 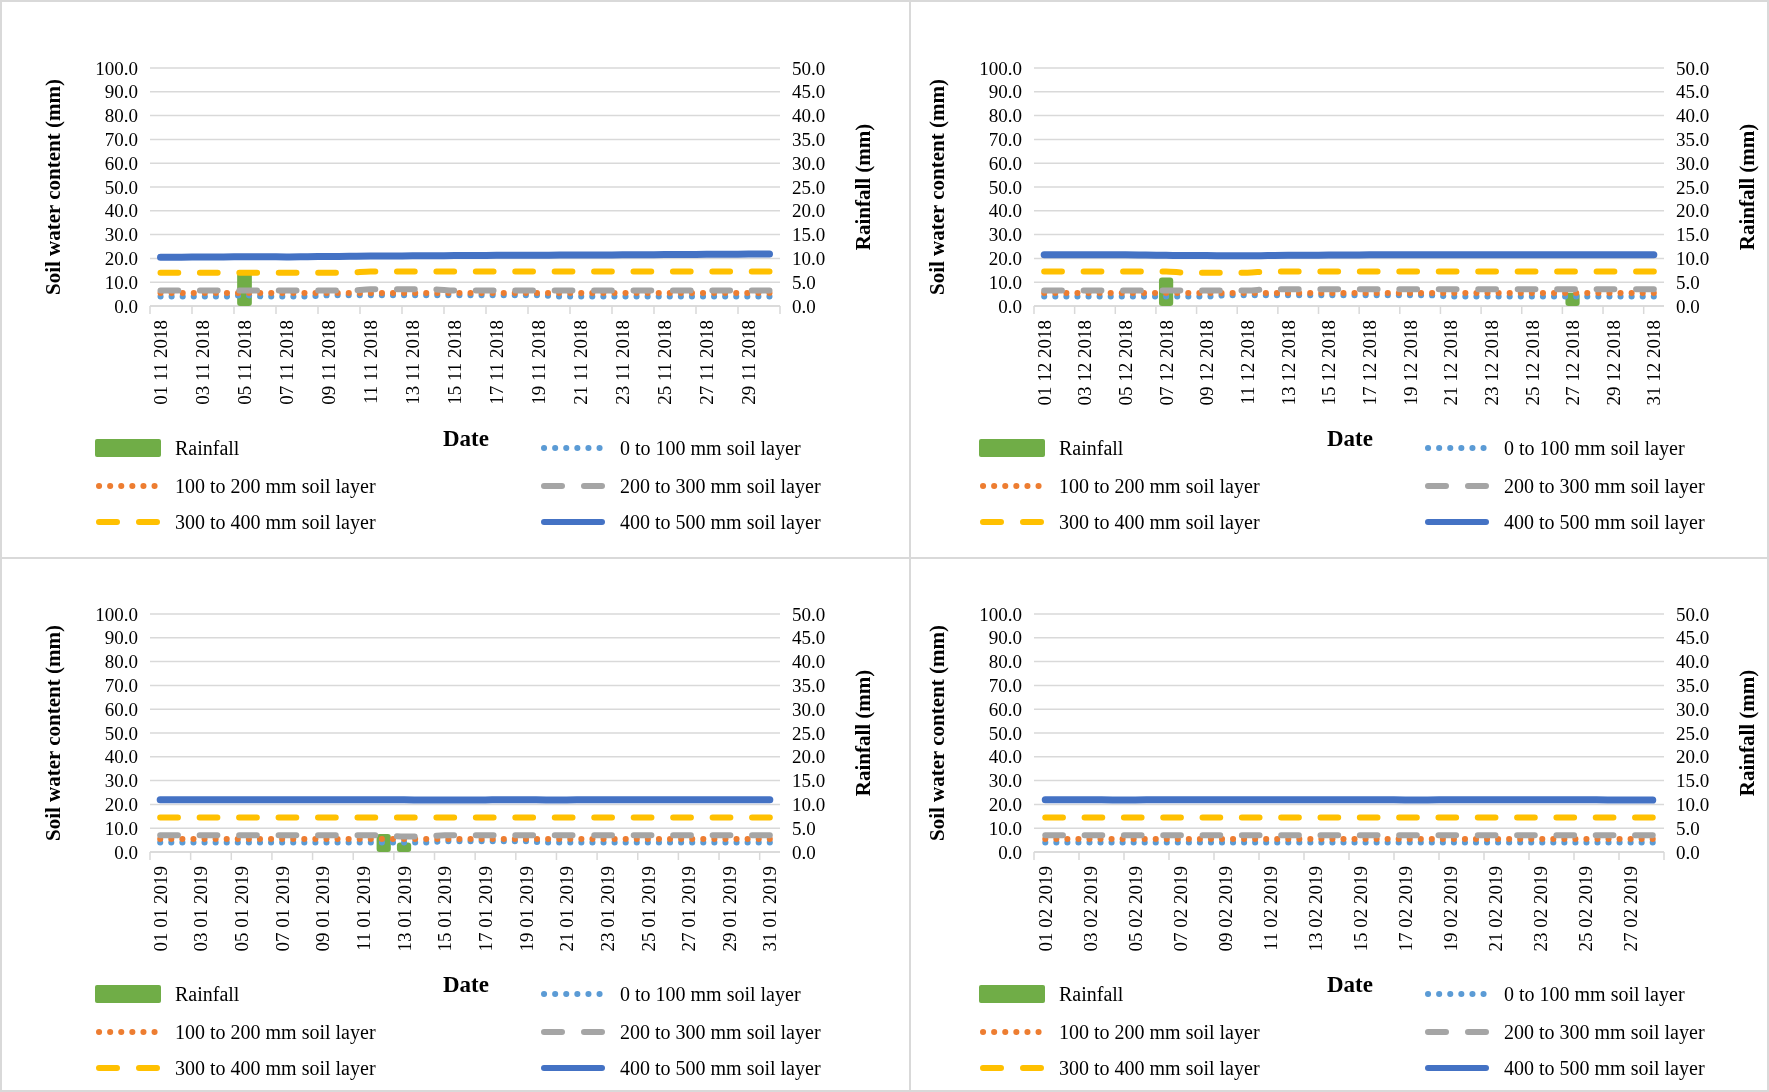 I want to click on x-tick-label: 07 02 2019, so click(x=1180, y=909).